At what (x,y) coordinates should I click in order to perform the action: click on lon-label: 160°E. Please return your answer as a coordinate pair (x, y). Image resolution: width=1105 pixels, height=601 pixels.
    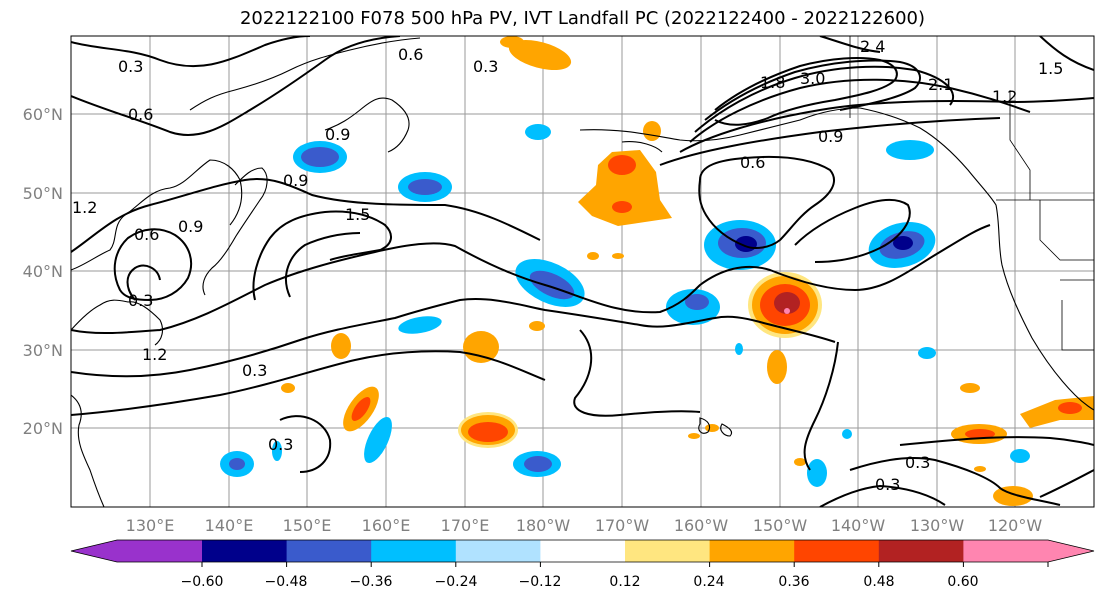
    Looking at the image, I should click on (386, 525).